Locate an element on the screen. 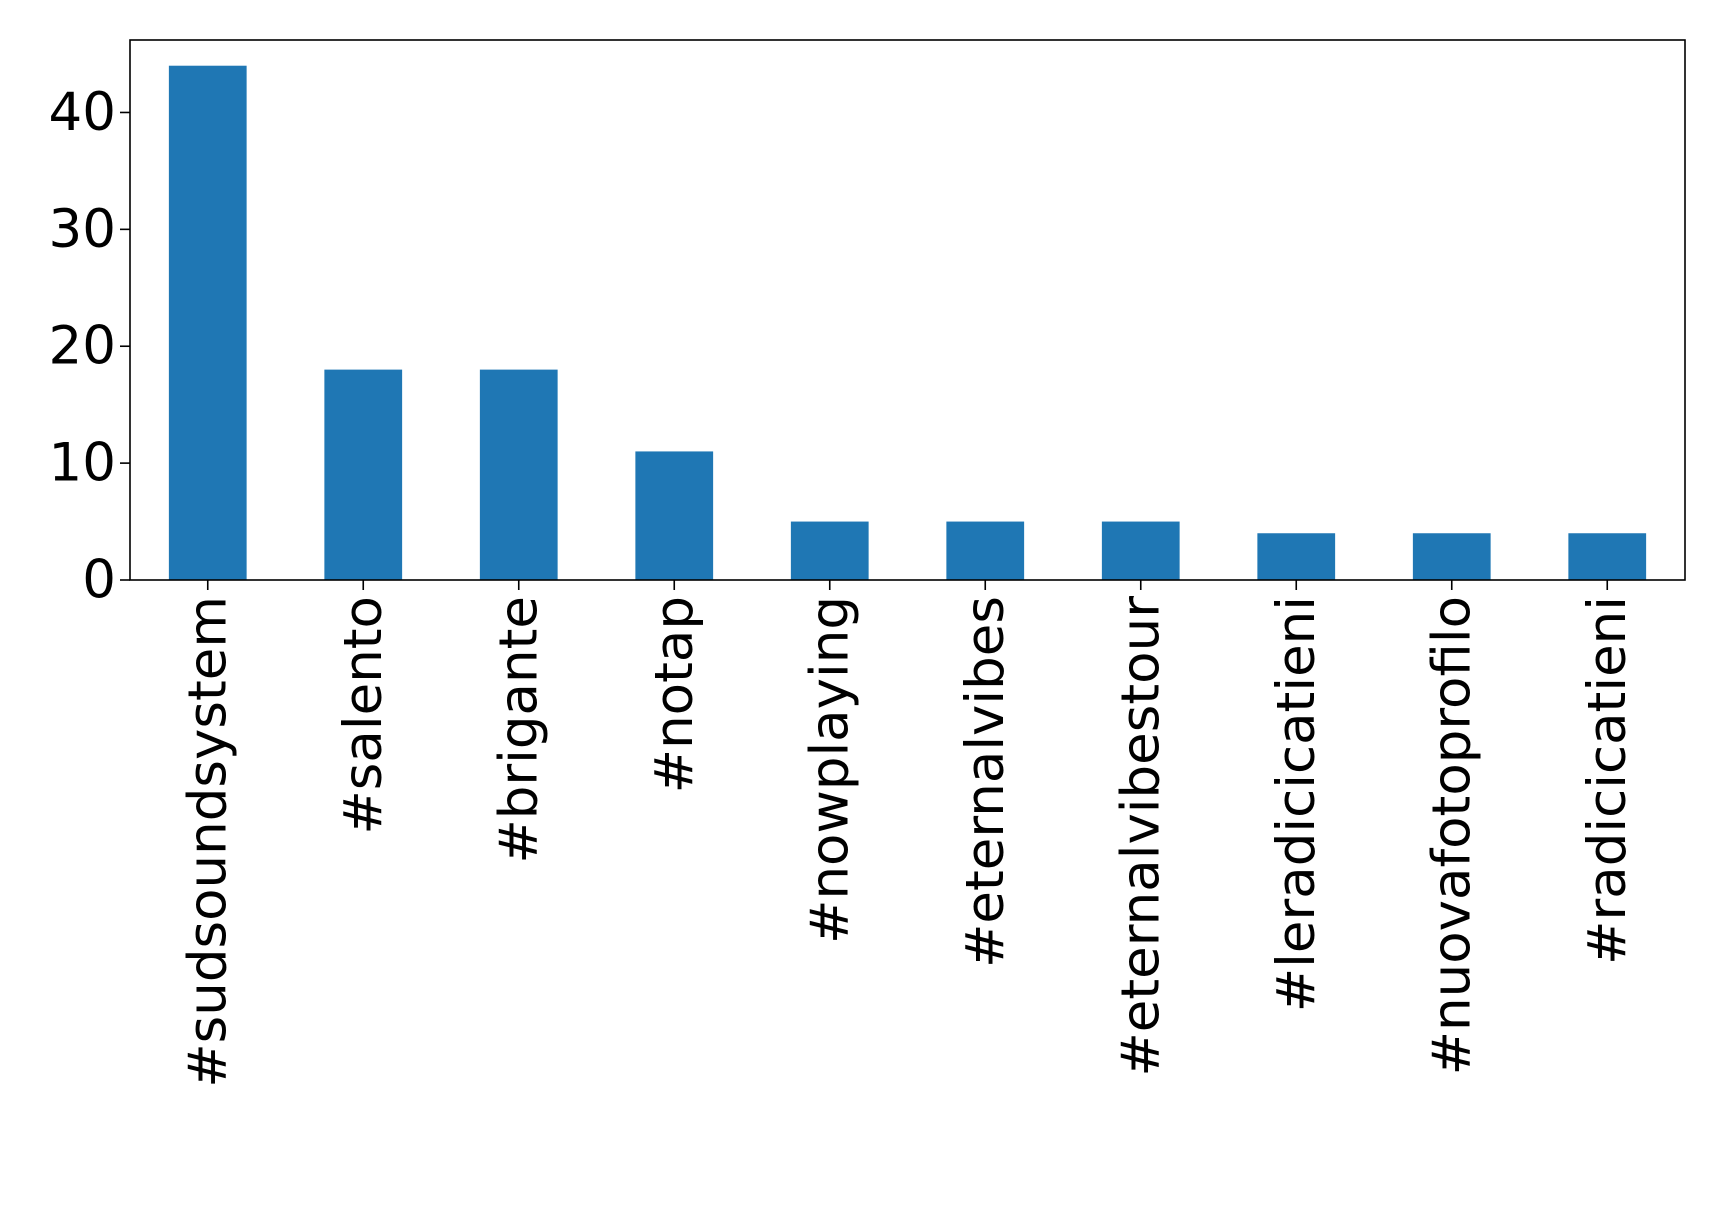  y-tick-label: 30 is located at coordinates (82, 229).